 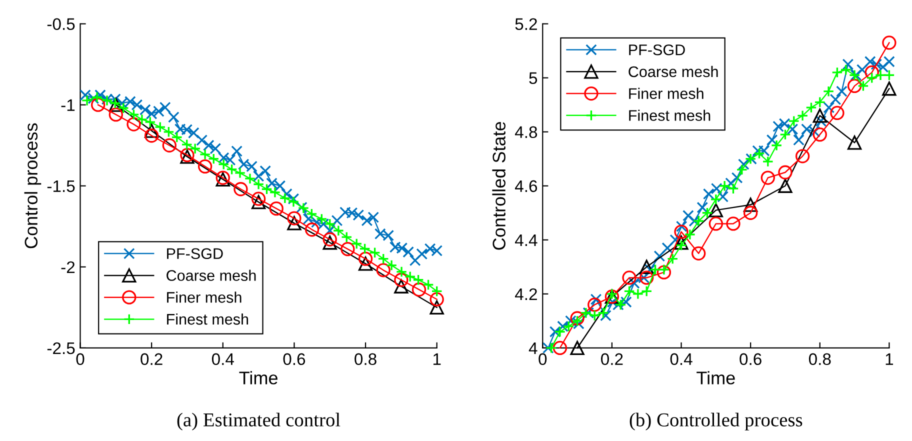 What do you see at coordinates (533, 78) in the screenshot?
I see `y-tick-label: 5` at bounding box center [533, 78].